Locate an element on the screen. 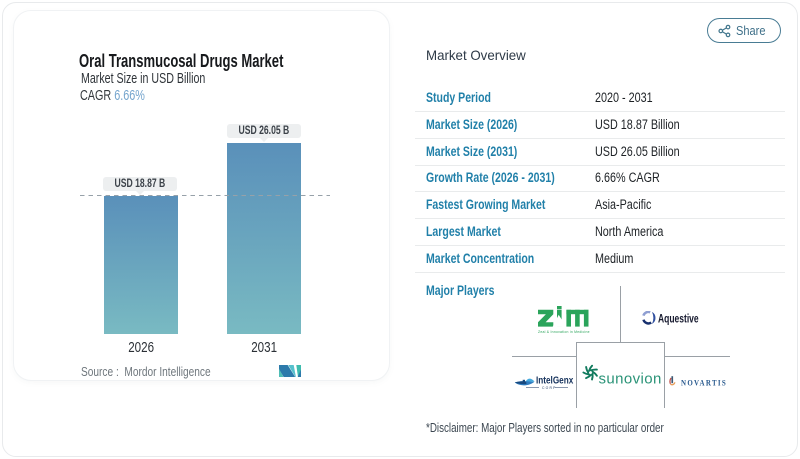  svg-text: sunovion is located at coordinates (629, 379).